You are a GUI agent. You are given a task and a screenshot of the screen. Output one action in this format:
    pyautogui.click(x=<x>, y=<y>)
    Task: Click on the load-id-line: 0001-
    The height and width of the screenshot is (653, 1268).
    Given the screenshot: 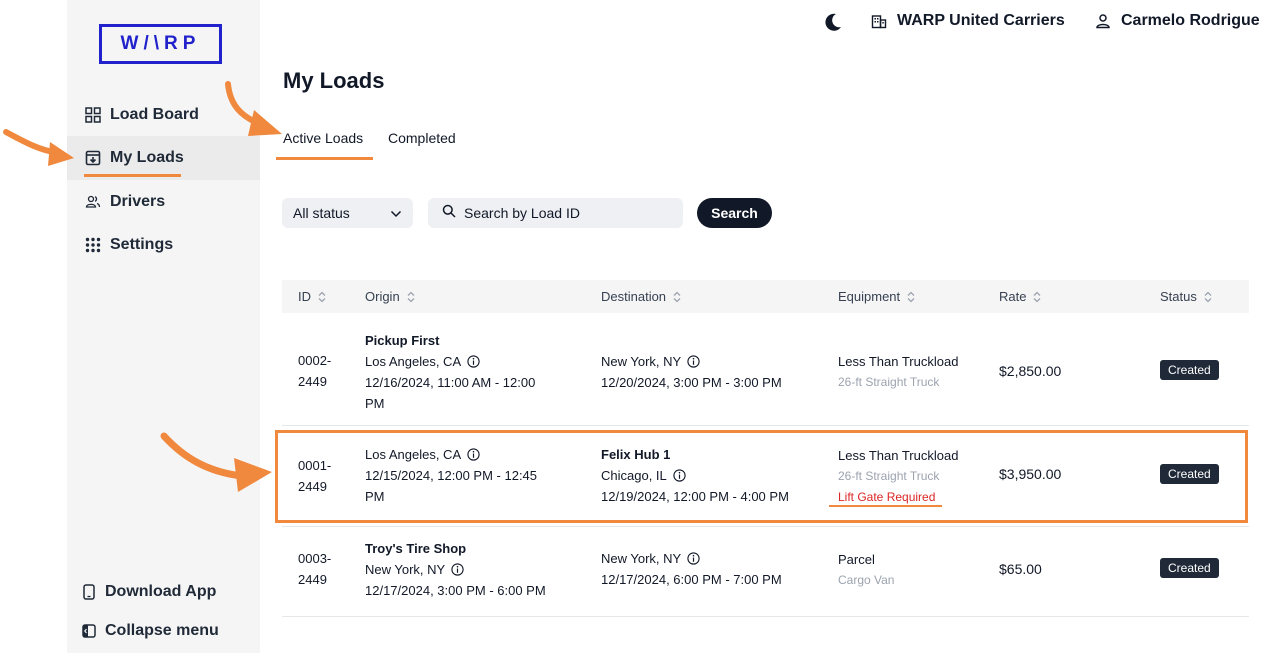 What is the action you would take?
    pyautogui.click(x=315, y=465)
    